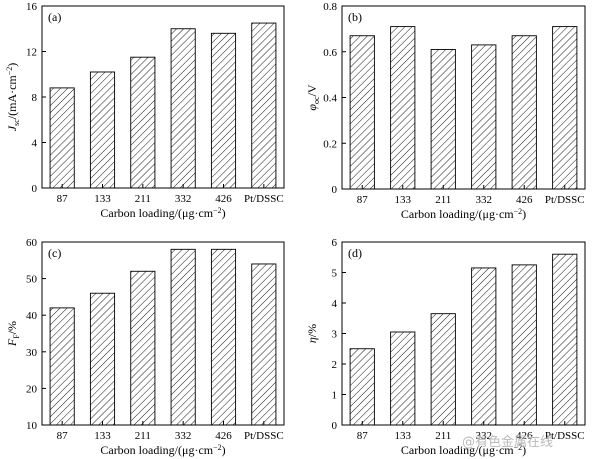  What do you see at coordinates (313, 97) in the screenshot?
I see `y-axis-label: φoc/V` at bounding box center [313, 97].